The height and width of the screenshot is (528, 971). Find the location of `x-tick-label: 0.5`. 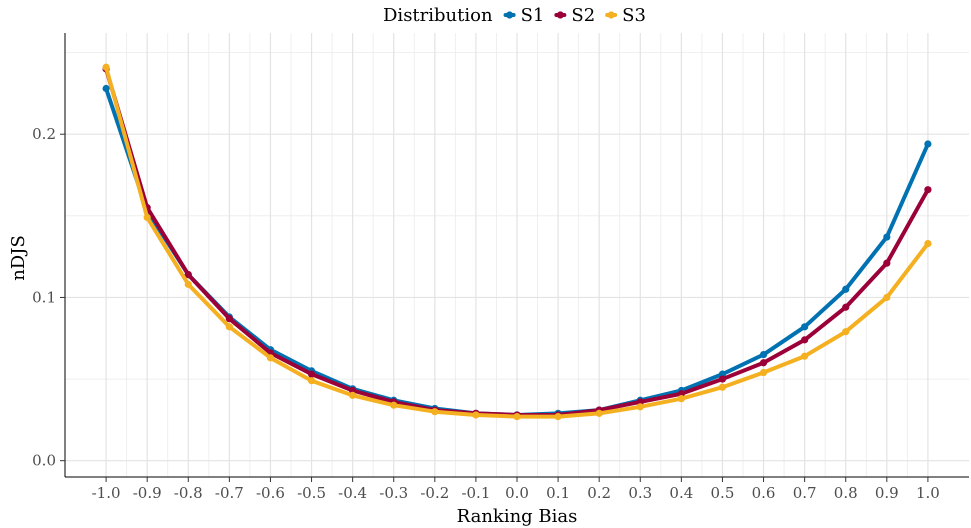

x-tick-label: 0.5 is located at coordinates (723, 493).